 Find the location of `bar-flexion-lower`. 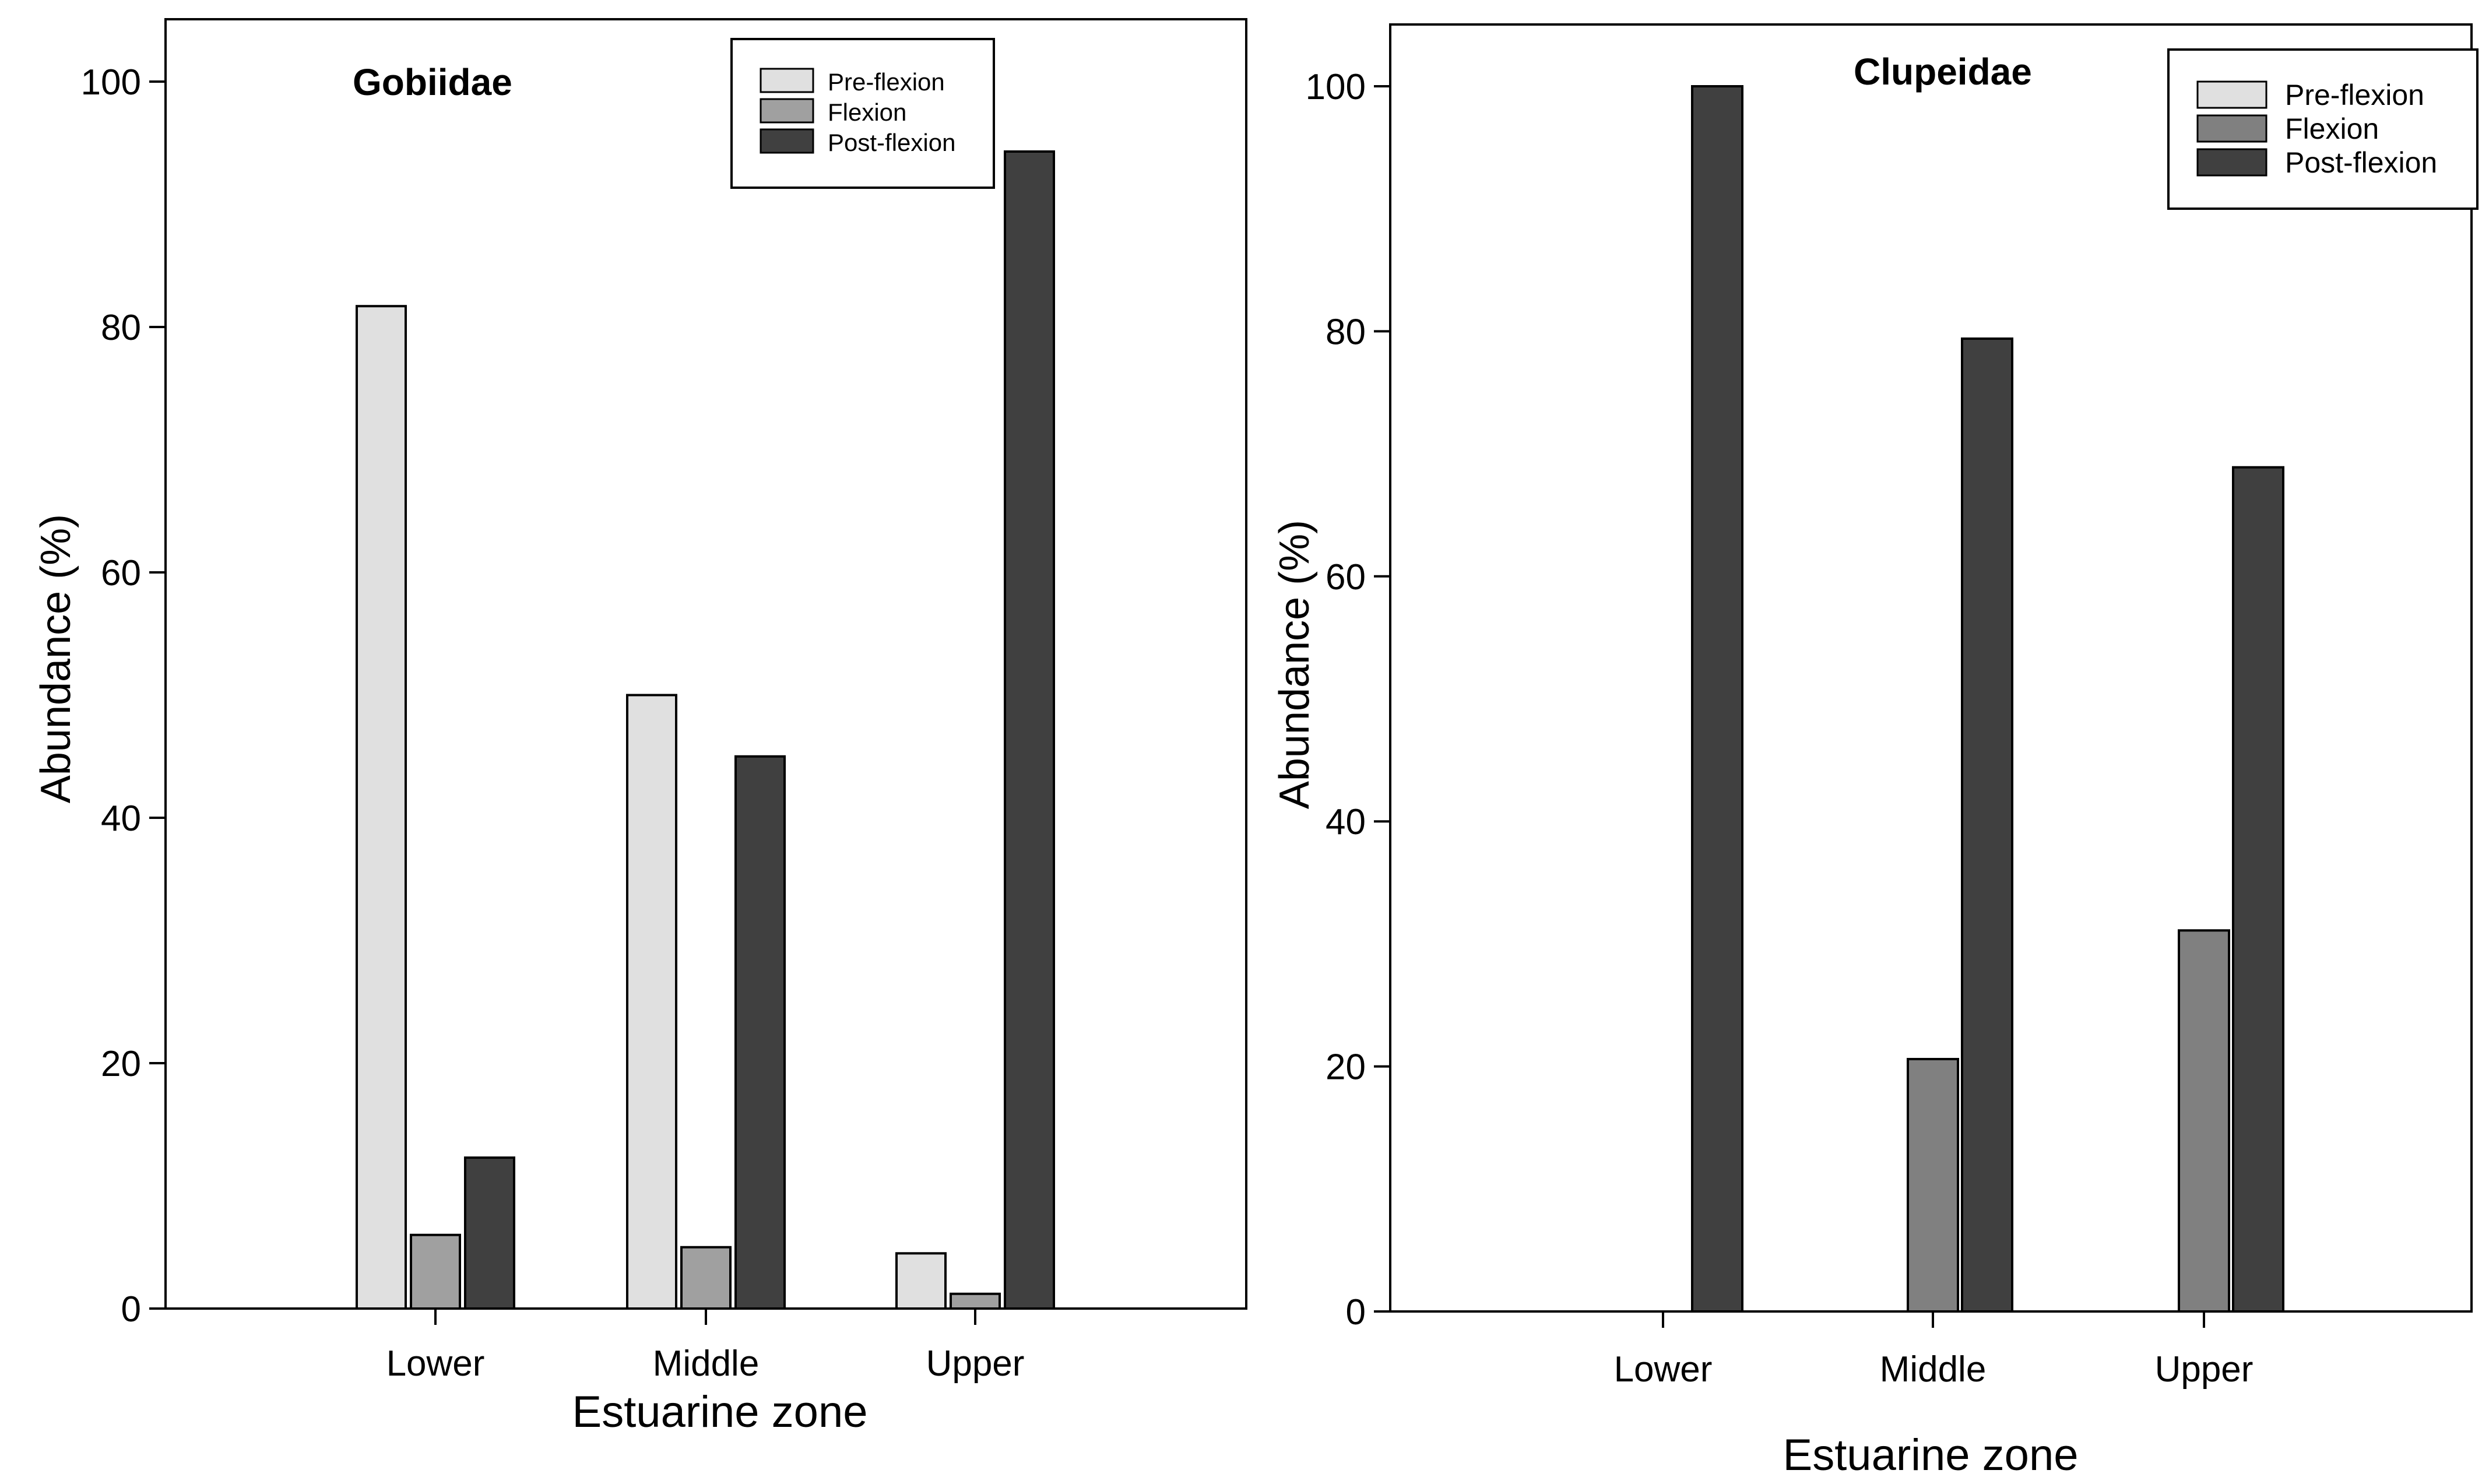

bar-flexion-lower is located at coordinates (436, 1271).